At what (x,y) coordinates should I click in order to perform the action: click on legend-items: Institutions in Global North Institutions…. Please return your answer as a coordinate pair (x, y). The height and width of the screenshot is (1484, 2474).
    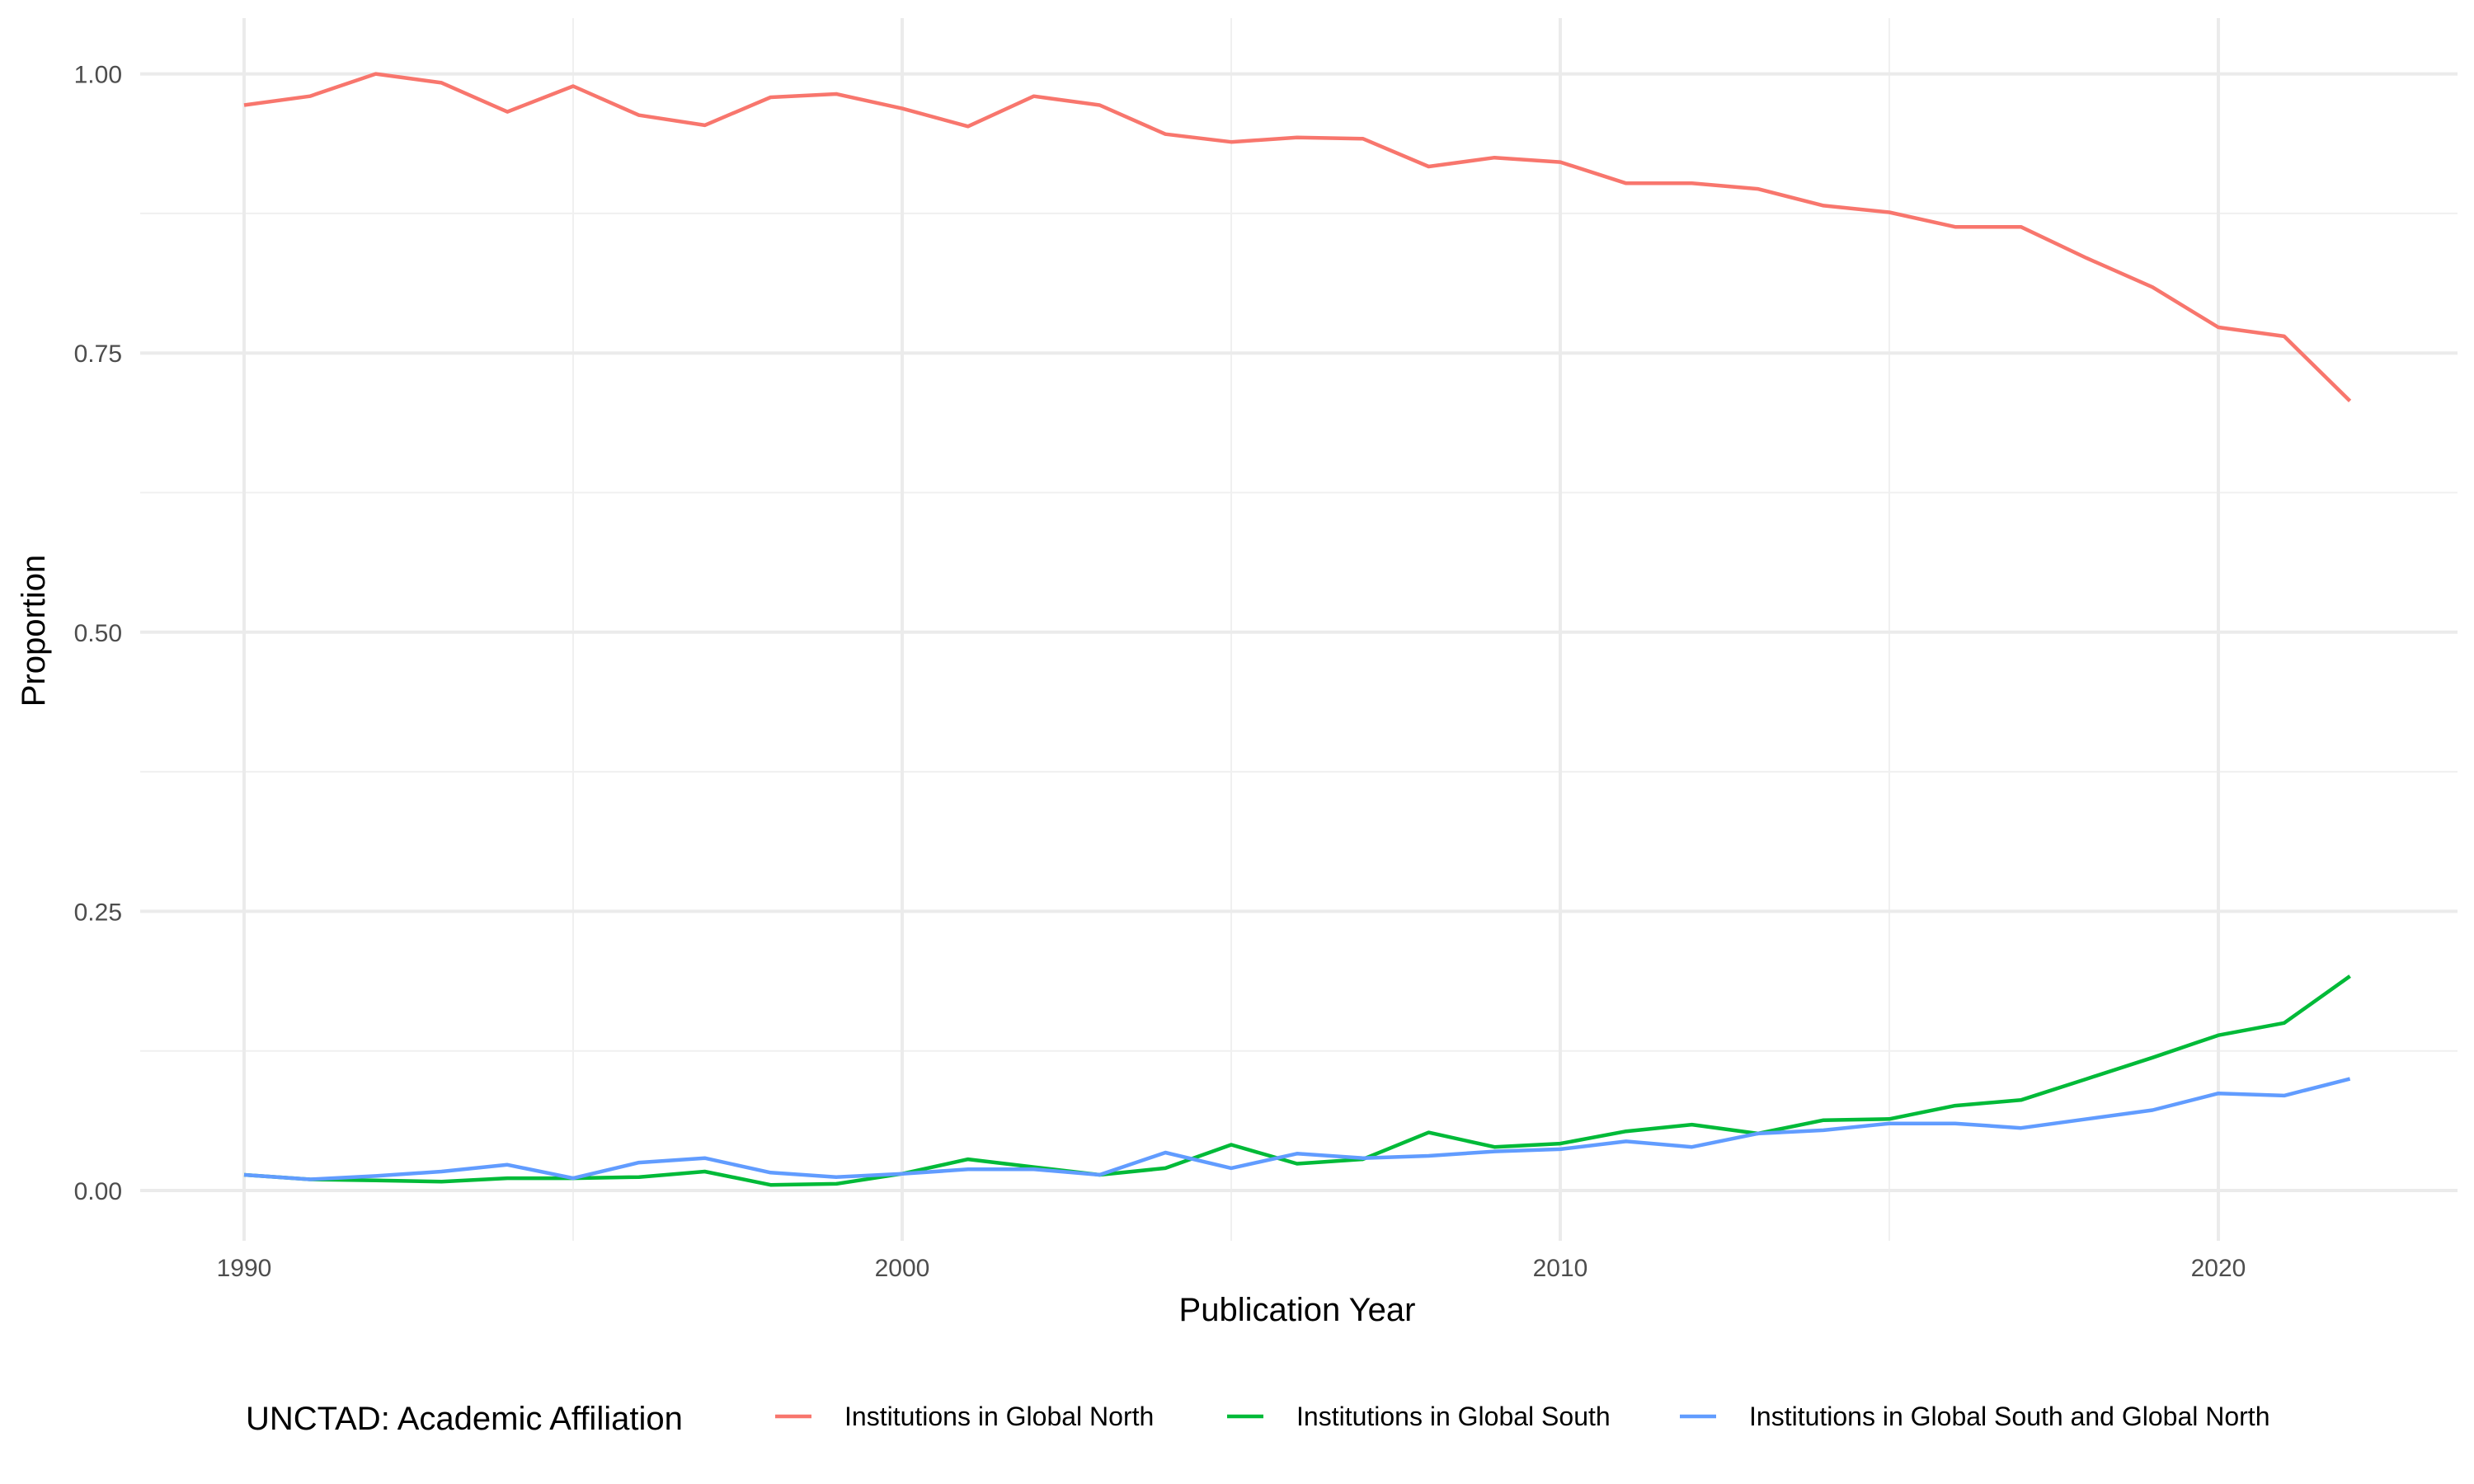
    Looking at the image, I should click on (1522, 1416).